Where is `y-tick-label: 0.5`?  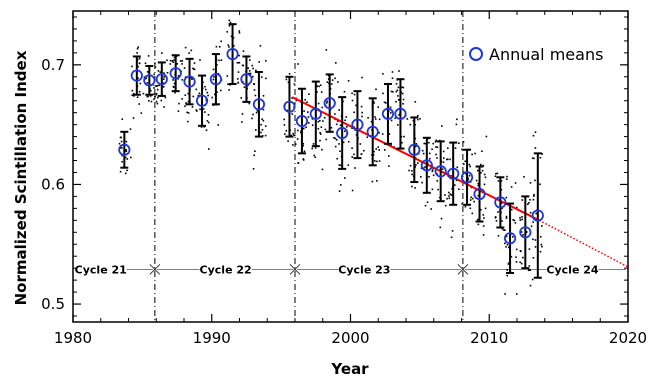 y-tick-label: 0.5 is located at coordinates (53, 304).